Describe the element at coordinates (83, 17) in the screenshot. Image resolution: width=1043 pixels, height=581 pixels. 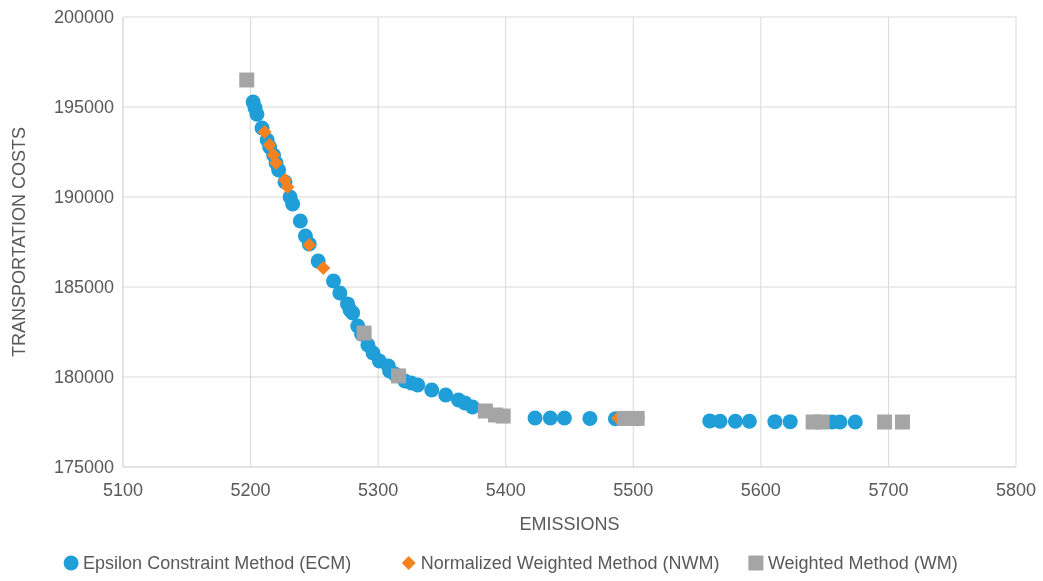
I see `y-tick-label: 200000` at that location.